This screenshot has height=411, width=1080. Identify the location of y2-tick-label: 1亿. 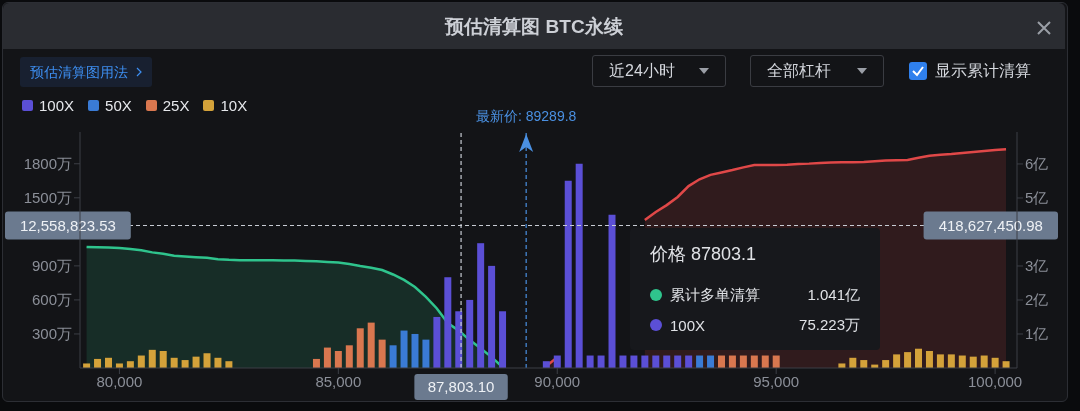
(1037, 334).